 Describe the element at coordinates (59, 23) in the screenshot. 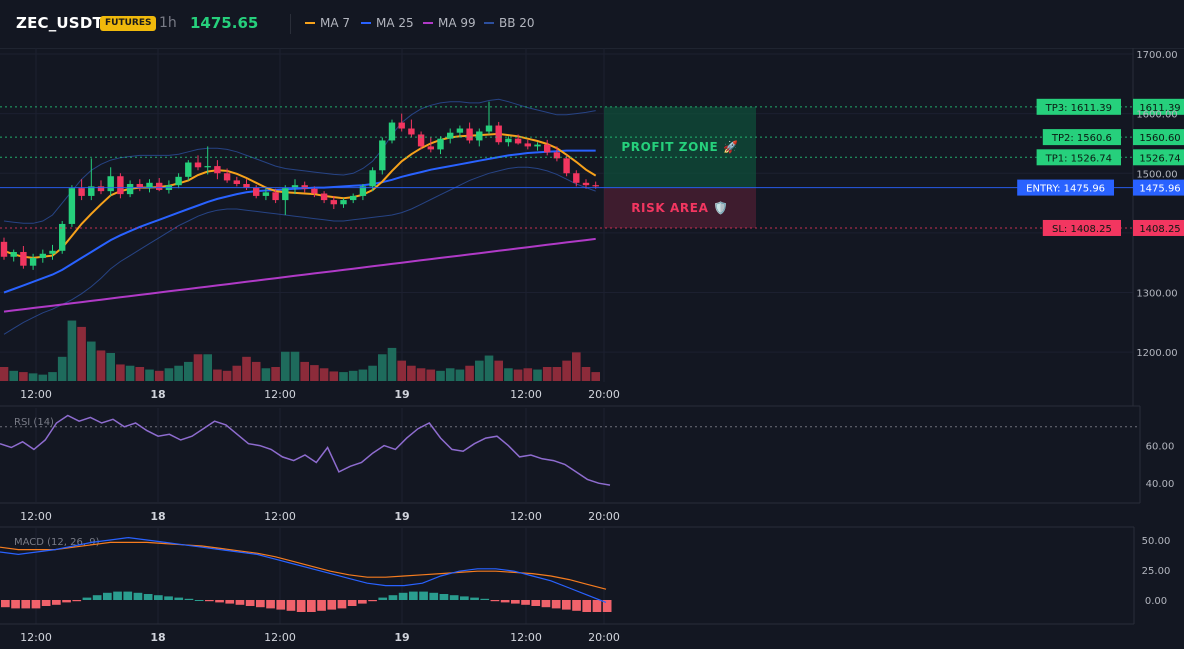

I see `symbol-name: ZEC_USDT` at that location.